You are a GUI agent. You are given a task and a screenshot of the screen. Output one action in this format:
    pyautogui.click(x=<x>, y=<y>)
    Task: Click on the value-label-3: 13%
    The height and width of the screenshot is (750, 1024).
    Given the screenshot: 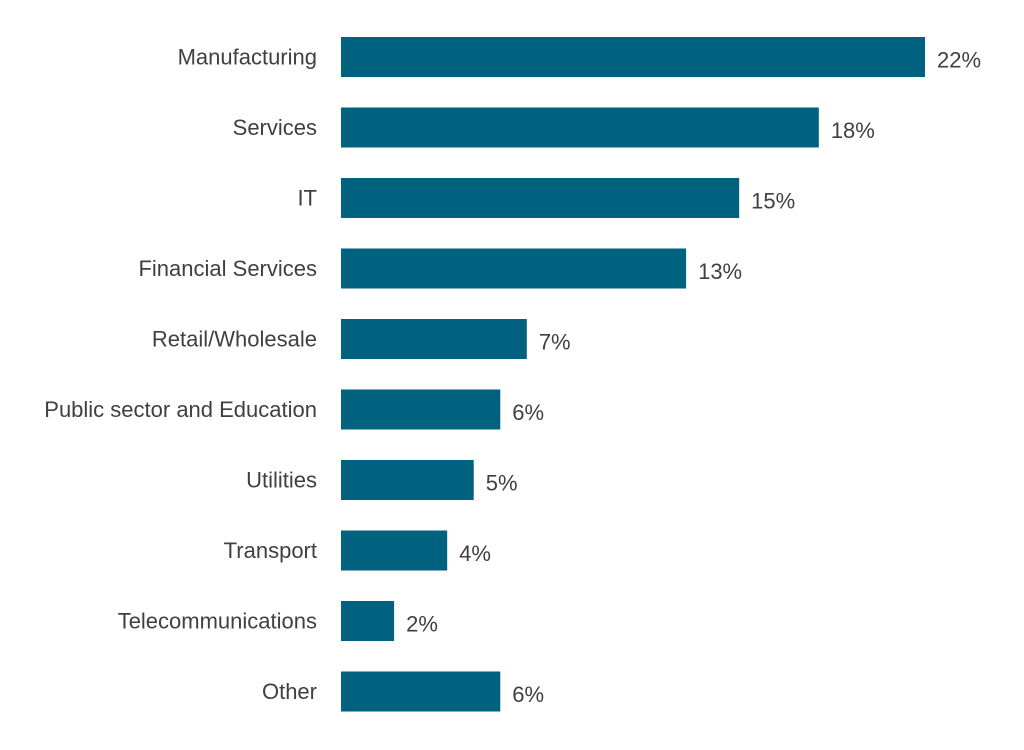 What is the action you would take?
    pyautogui.click(x=720, y=271)
    